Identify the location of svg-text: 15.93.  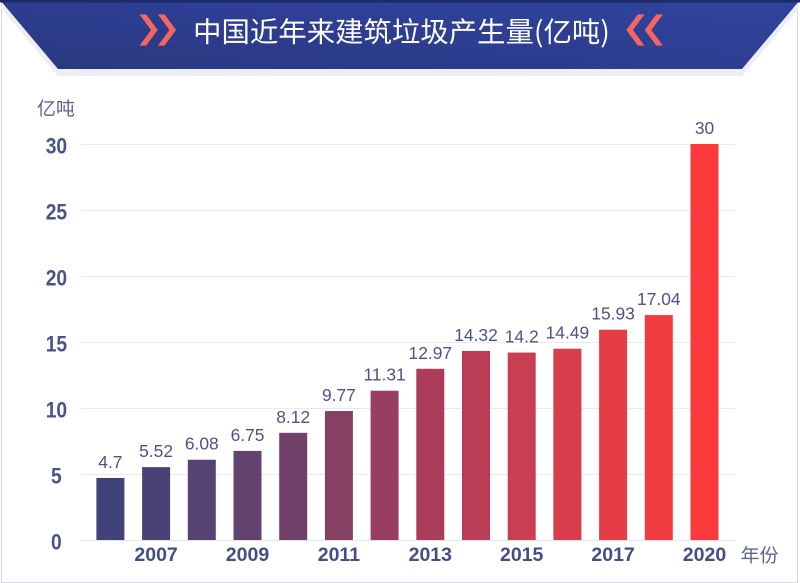
(613, 314).